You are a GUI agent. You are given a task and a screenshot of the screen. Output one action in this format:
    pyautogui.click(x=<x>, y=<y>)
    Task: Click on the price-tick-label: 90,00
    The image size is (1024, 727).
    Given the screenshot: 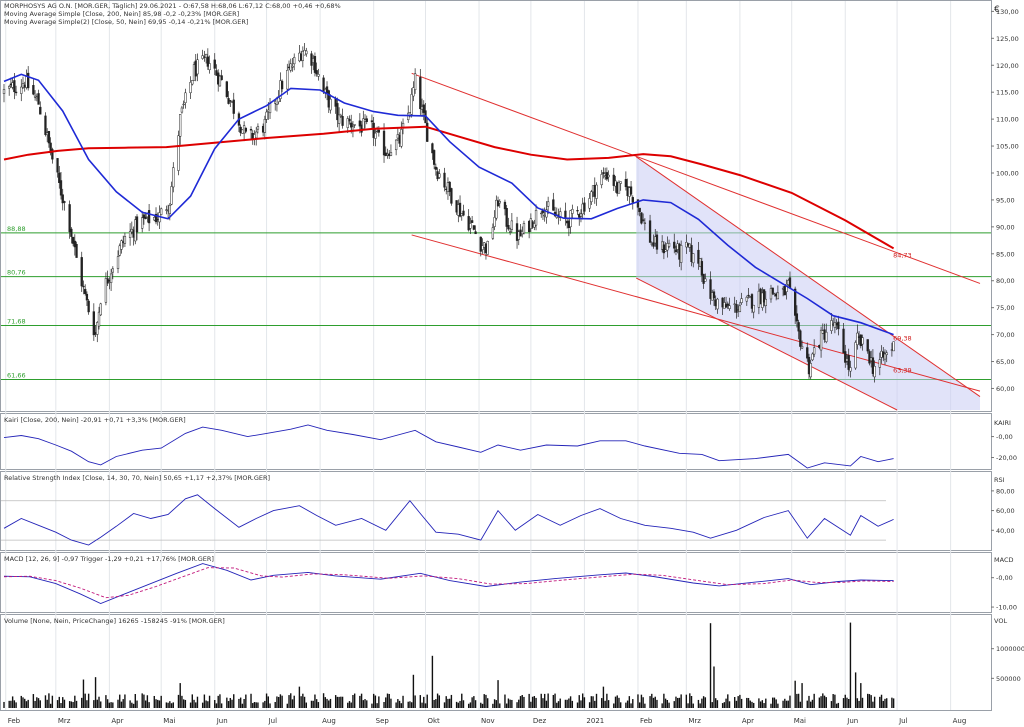 What is the action you would take?
    pyautogui.click(x=1005, y=227)
    